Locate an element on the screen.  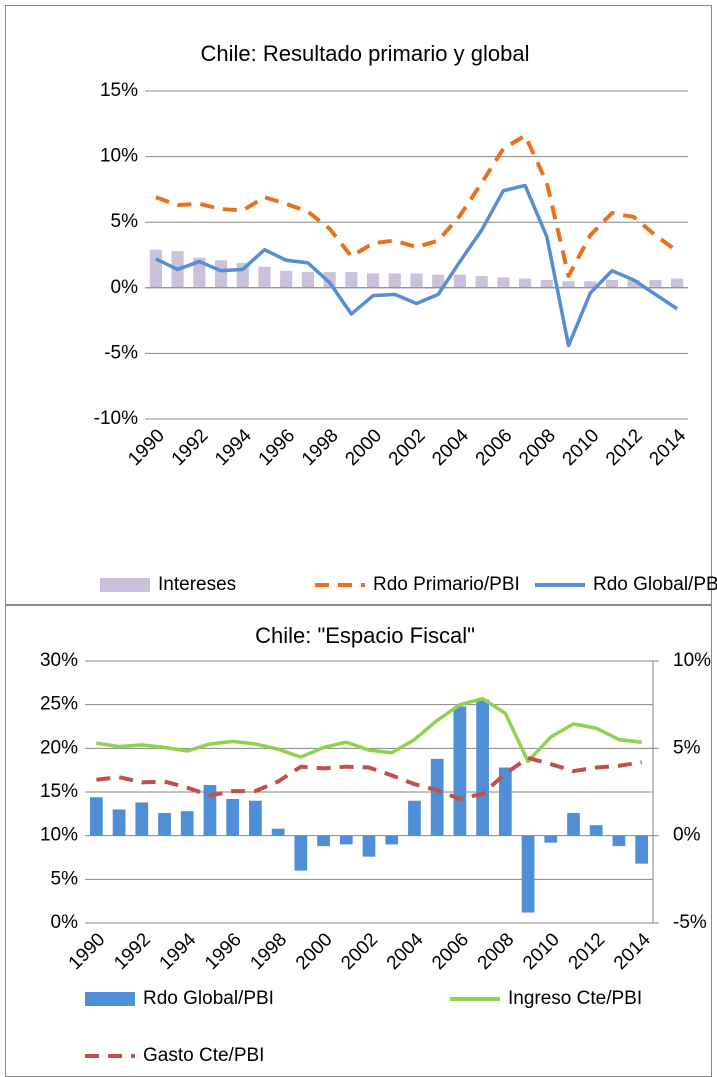
legend-label: Rdo Primario/PBI is located at coordinates (446, 584).